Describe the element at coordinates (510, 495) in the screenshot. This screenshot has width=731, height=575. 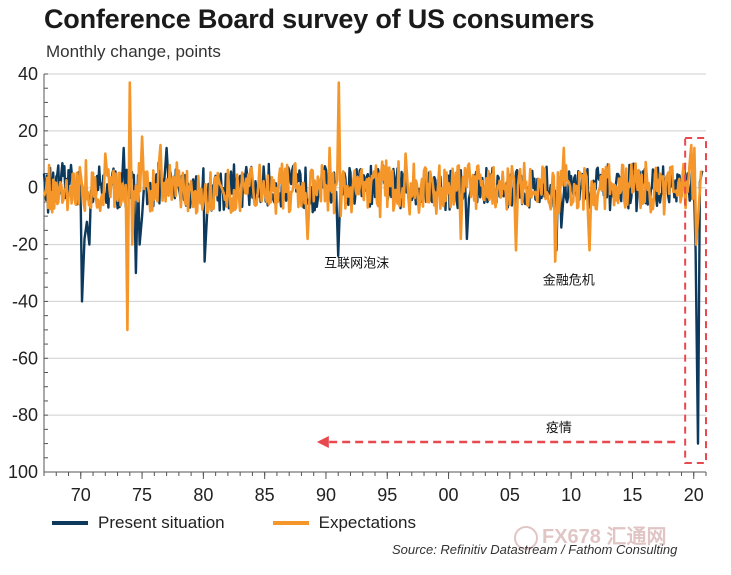
I see `x-tick-label: 05` at that location.